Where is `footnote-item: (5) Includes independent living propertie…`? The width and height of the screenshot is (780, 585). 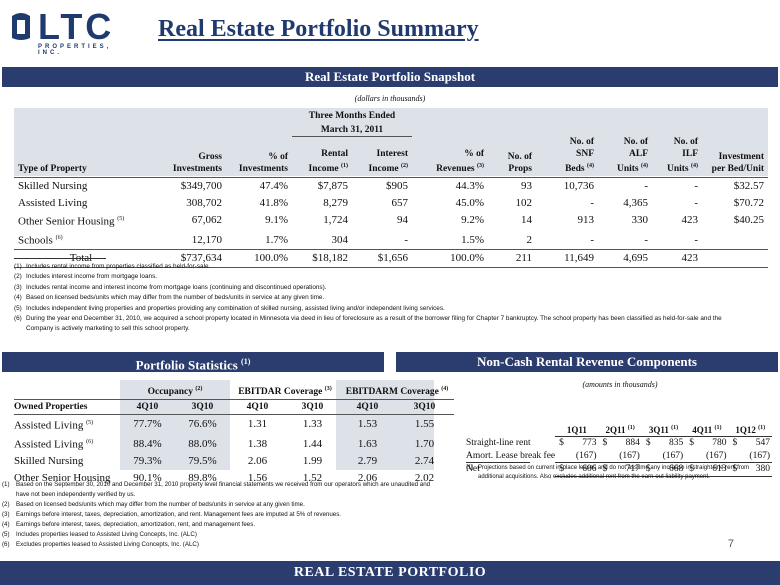 footnote-item: (5) Includes independent living propertie… is located at coordinates (229, 308).